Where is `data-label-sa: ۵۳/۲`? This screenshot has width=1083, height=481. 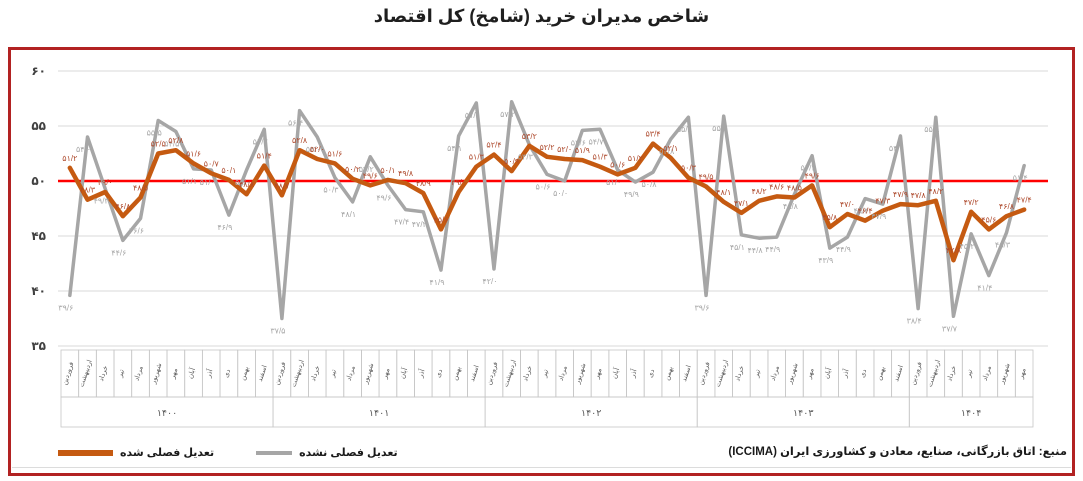 data-label-sa: ۵۳/۲ is located at coordinates (529, 136).